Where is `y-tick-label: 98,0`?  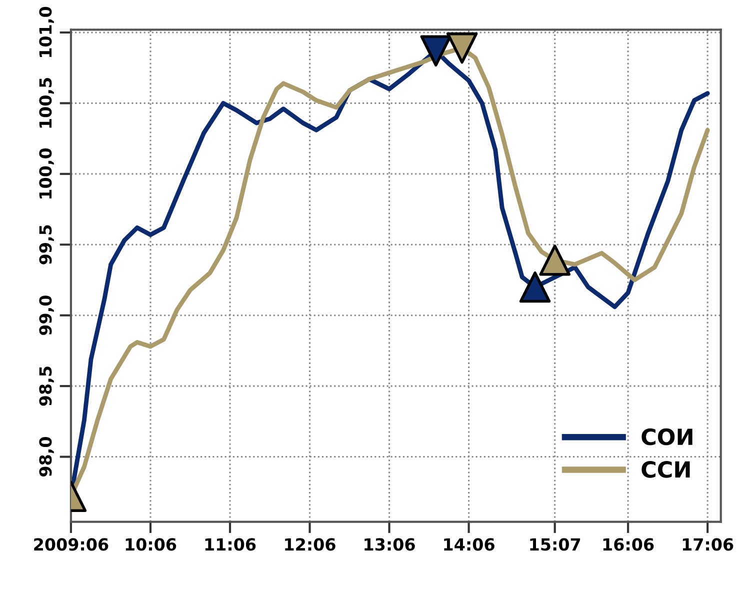
y-tick-label: 98,0 is located at coordinates (46, 456).